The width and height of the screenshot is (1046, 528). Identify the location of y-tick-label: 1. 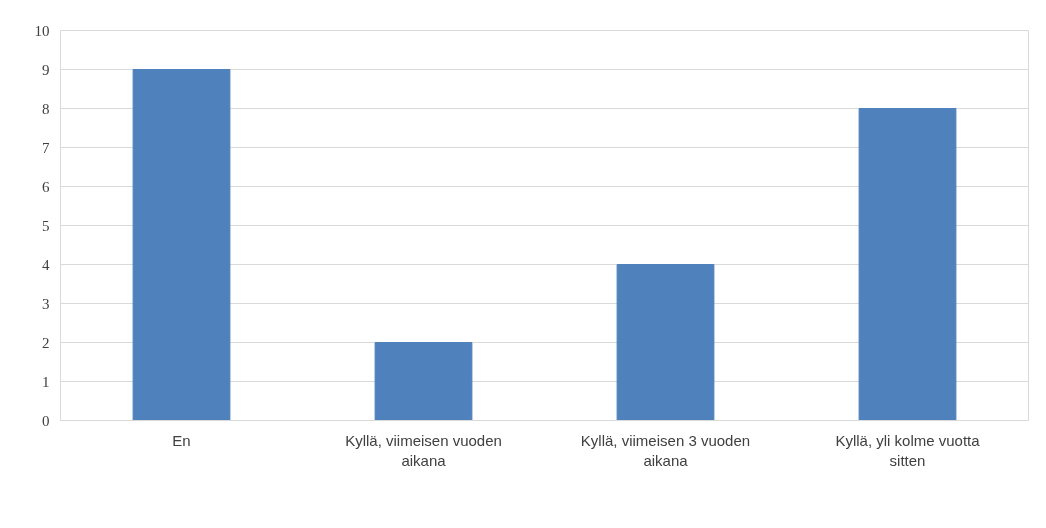
(46, 381).